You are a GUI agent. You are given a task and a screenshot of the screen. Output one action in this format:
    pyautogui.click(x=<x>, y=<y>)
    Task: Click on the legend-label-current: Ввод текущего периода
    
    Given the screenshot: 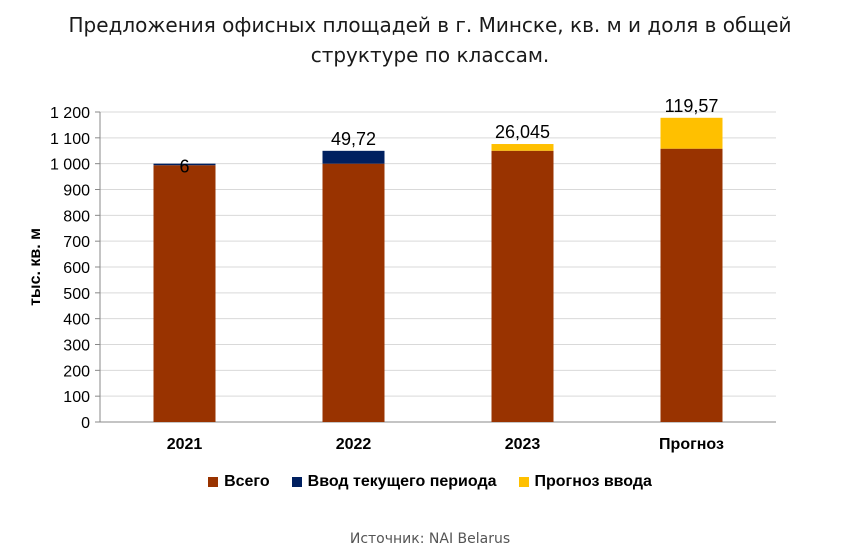 What is the action you would take?
    pyautogui.click(x=402, y=481)
    